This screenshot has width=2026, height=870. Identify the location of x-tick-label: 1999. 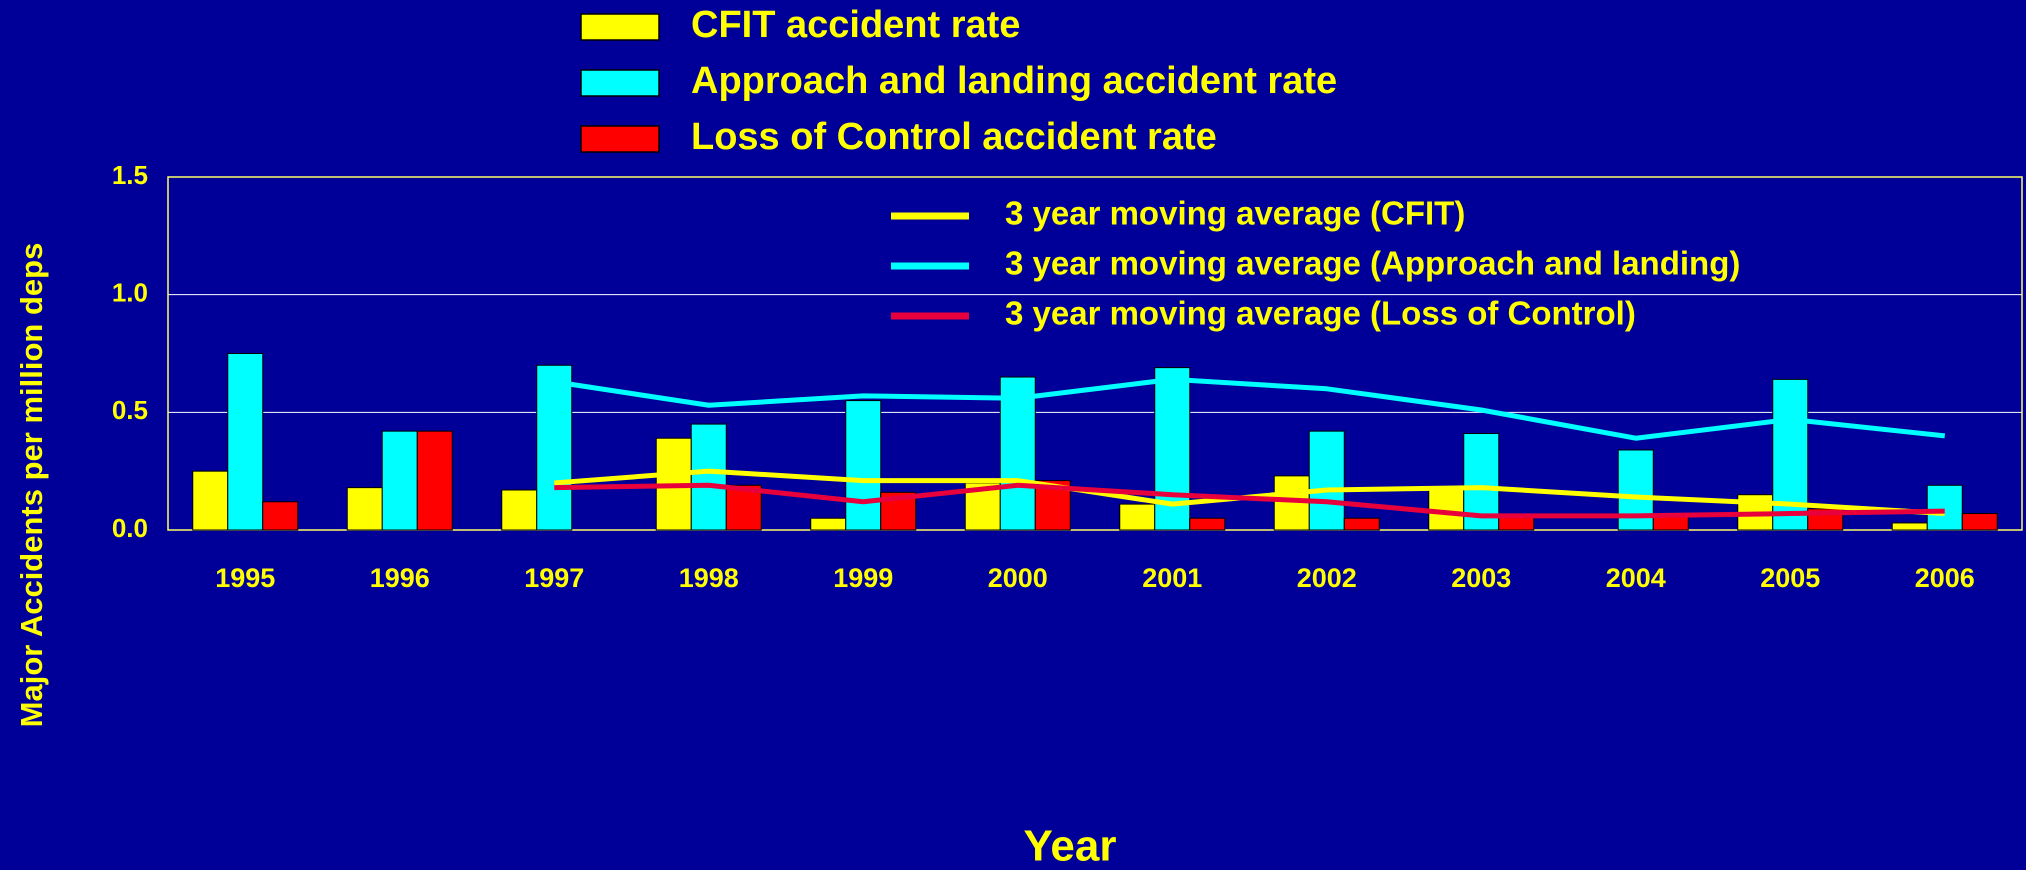
(863, 578).